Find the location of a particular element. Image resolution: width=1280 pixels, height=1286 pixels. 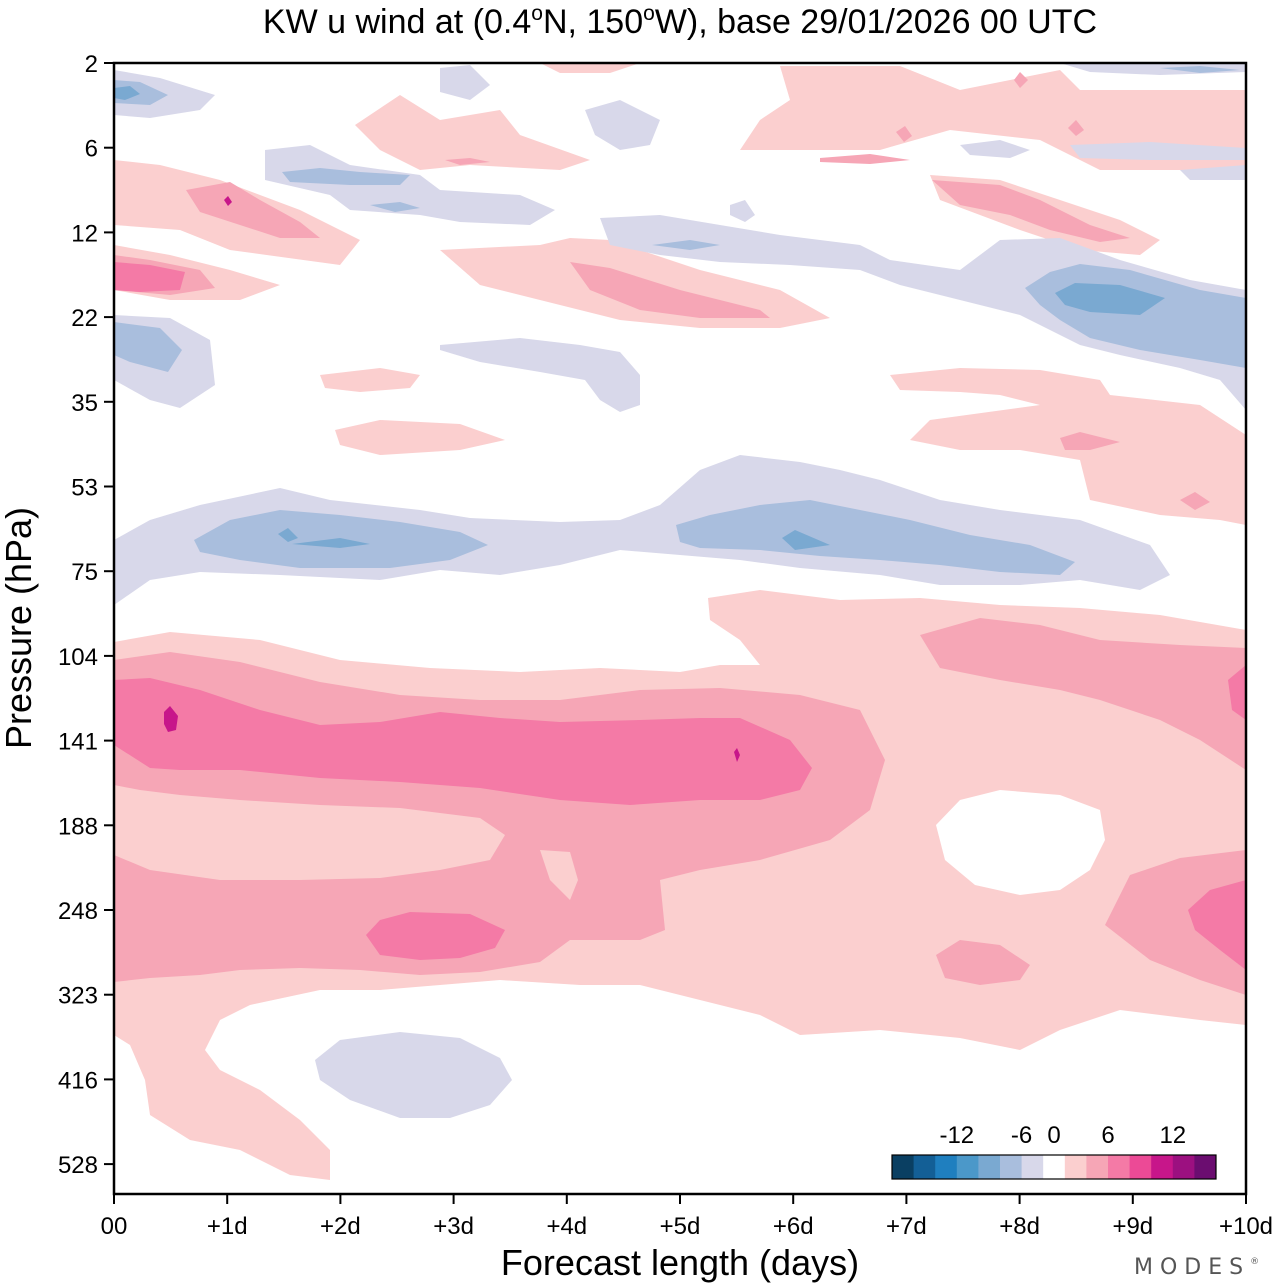

contour-pos-top-band is located at coordinates (590, 68).